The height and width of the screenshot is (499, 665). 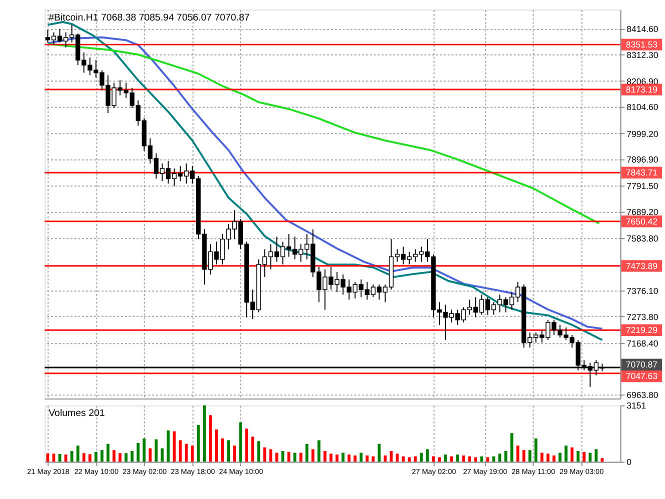 What do you see at coordinates (642, 186) in the screenshot?
I see `y-tick-label: 7791.50` at bounding box center [642, 186].